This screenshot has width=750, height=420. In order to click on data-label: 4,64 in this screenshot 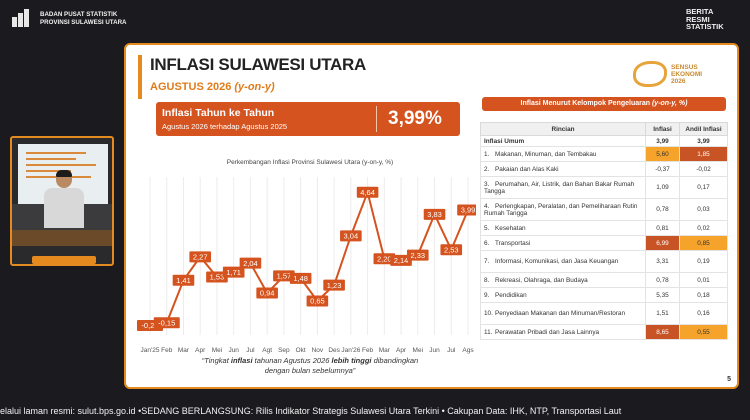, I will do `click(367, 192)`.